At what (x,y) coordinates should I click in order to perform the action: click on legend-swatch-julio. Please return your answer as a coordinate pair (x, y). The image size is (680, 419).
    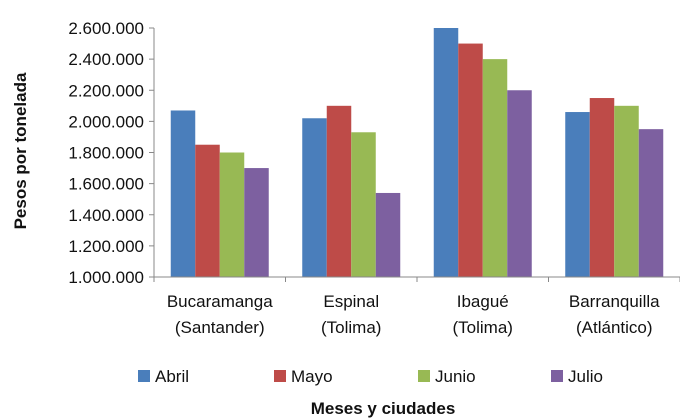
    Looking at the image, I should click on (557, 376).